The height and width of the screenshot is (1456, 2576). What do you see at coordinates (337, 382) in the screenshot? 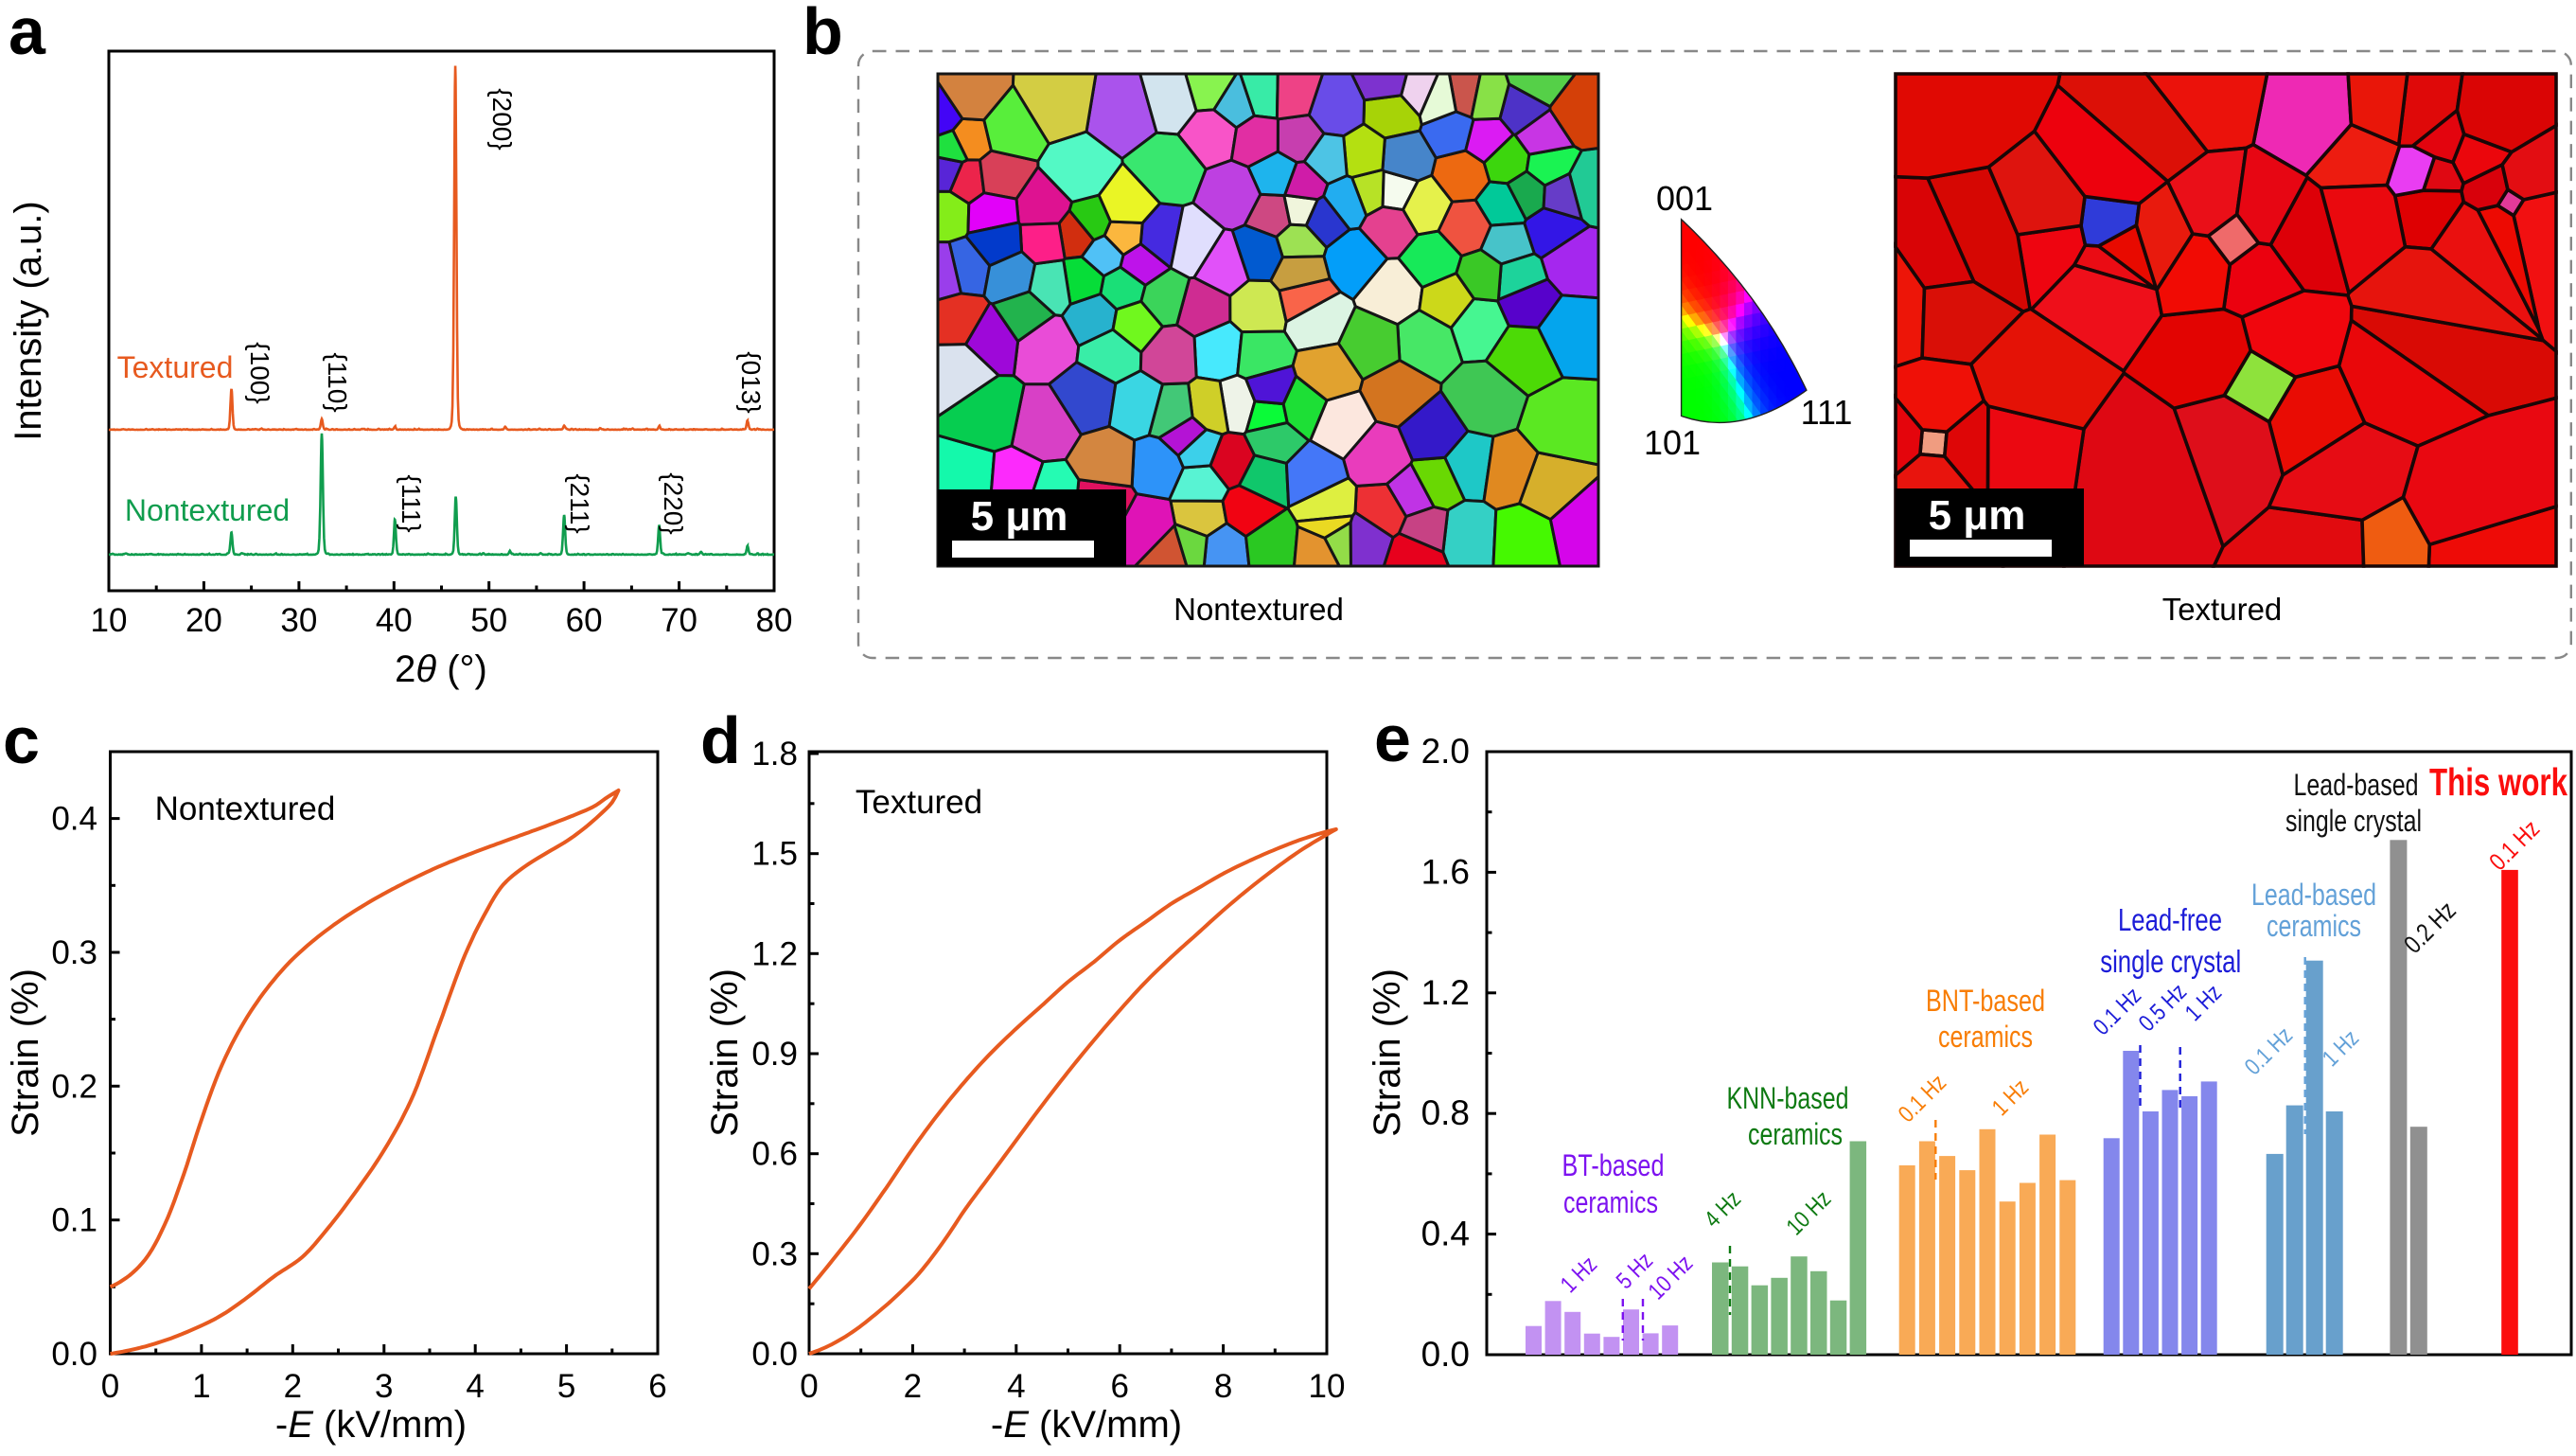
I see `svg-text: {110}` at bounding box center [337, 382].